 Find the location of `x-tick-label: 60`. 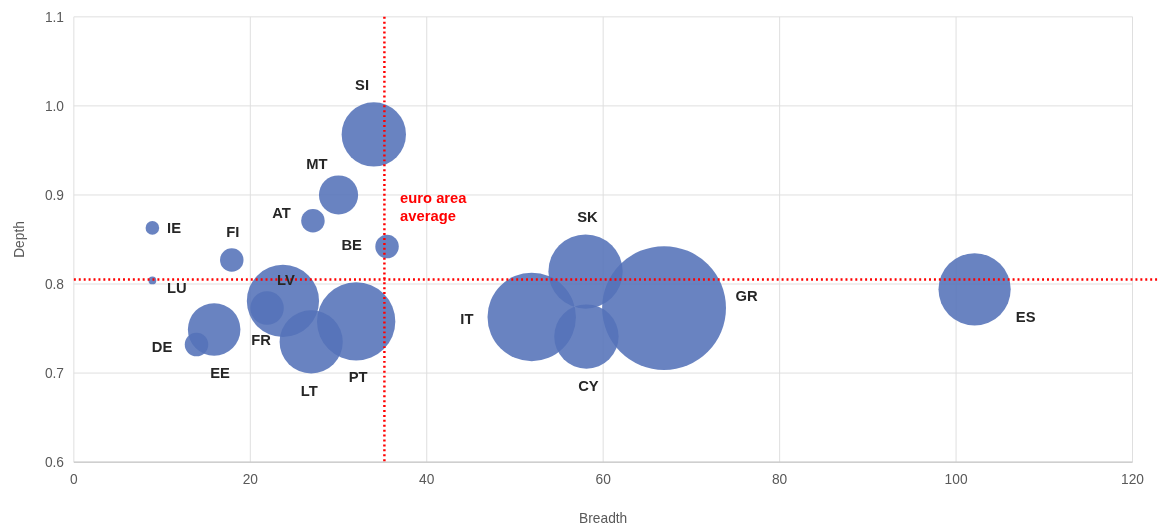

x-tick-label: 60 is located at coordinates (603, 479).